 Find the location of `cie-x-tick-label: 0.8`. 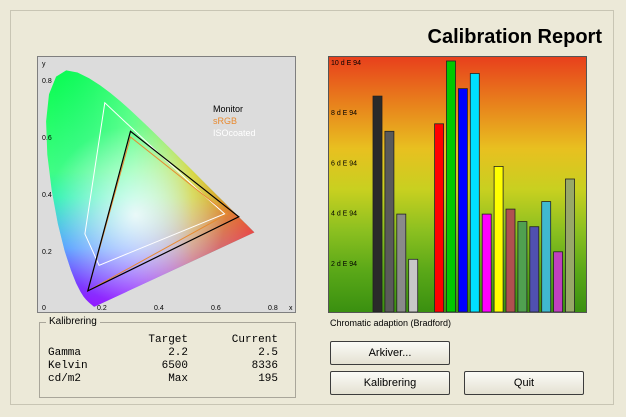

cie-x-tick-label: 0.8 is located at coordinates (273, 308).